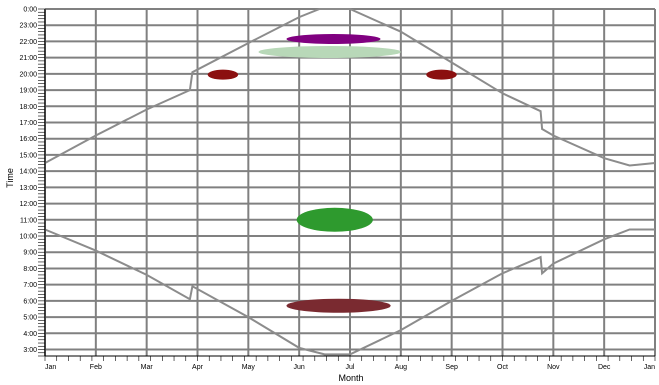 The image size is (659, 385). Describe the element at coordinates (28, 188) in the screenshot. I see `y-tick-label: 13:00` at that location.